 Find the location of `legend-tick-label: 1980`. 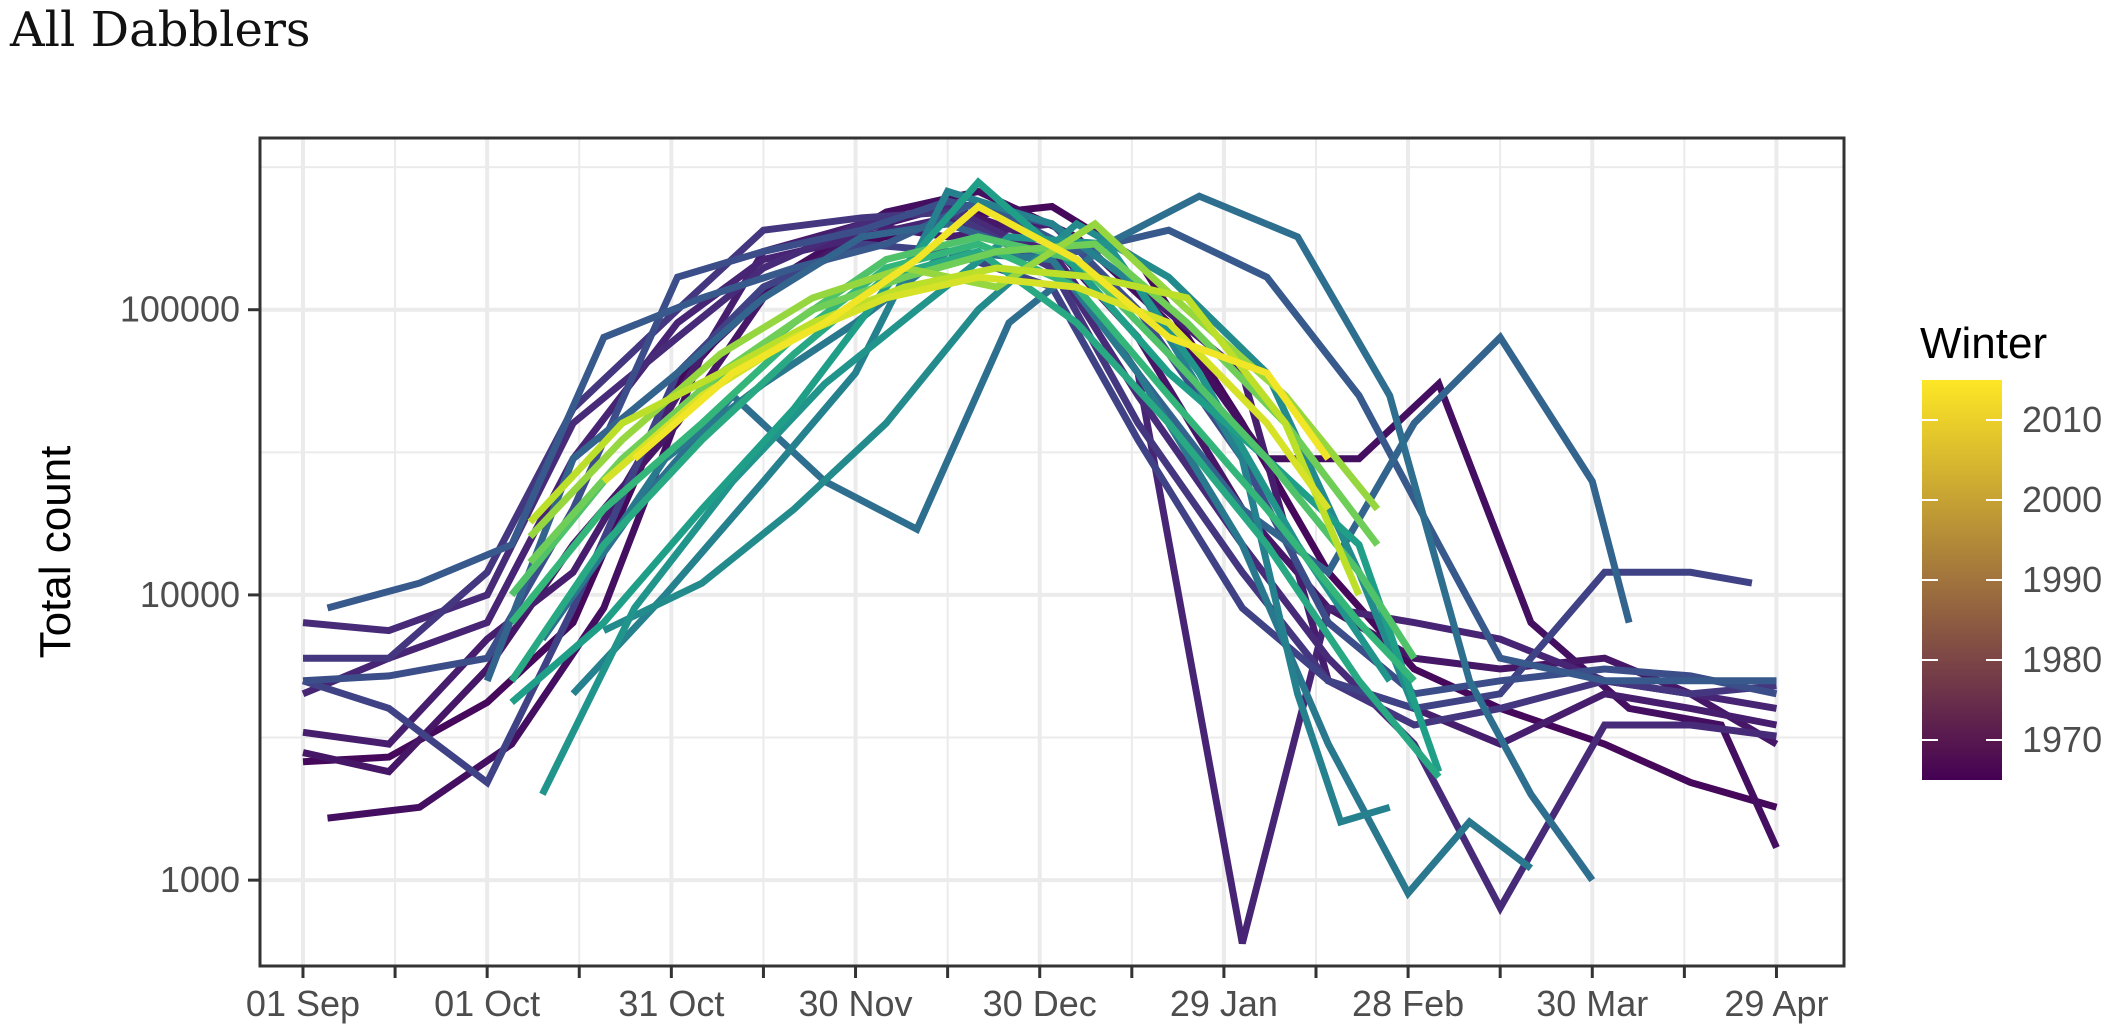

legend-tick-label: 1980 is located at coordinates (2062, 659).